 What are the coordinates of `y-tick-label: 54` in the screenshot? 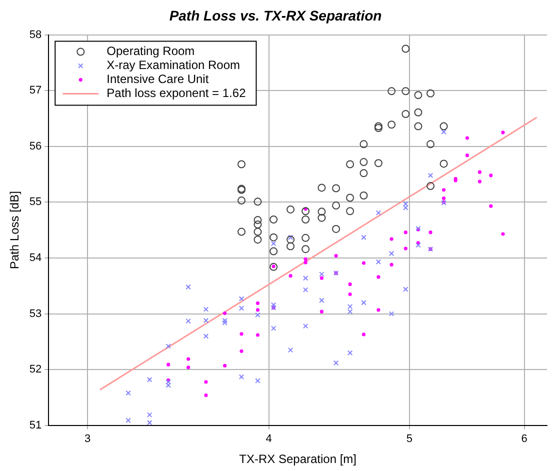 It's located at (35, 258).